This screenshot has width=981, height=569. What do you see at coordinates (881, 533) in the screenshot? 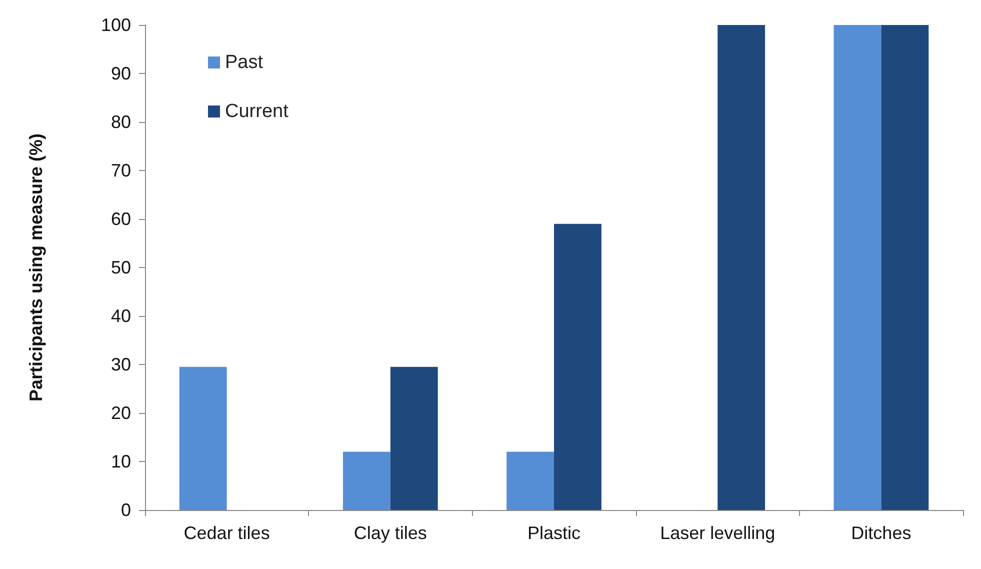
I see `x-tick-label: Ditches` at bounding box center [881, 533].